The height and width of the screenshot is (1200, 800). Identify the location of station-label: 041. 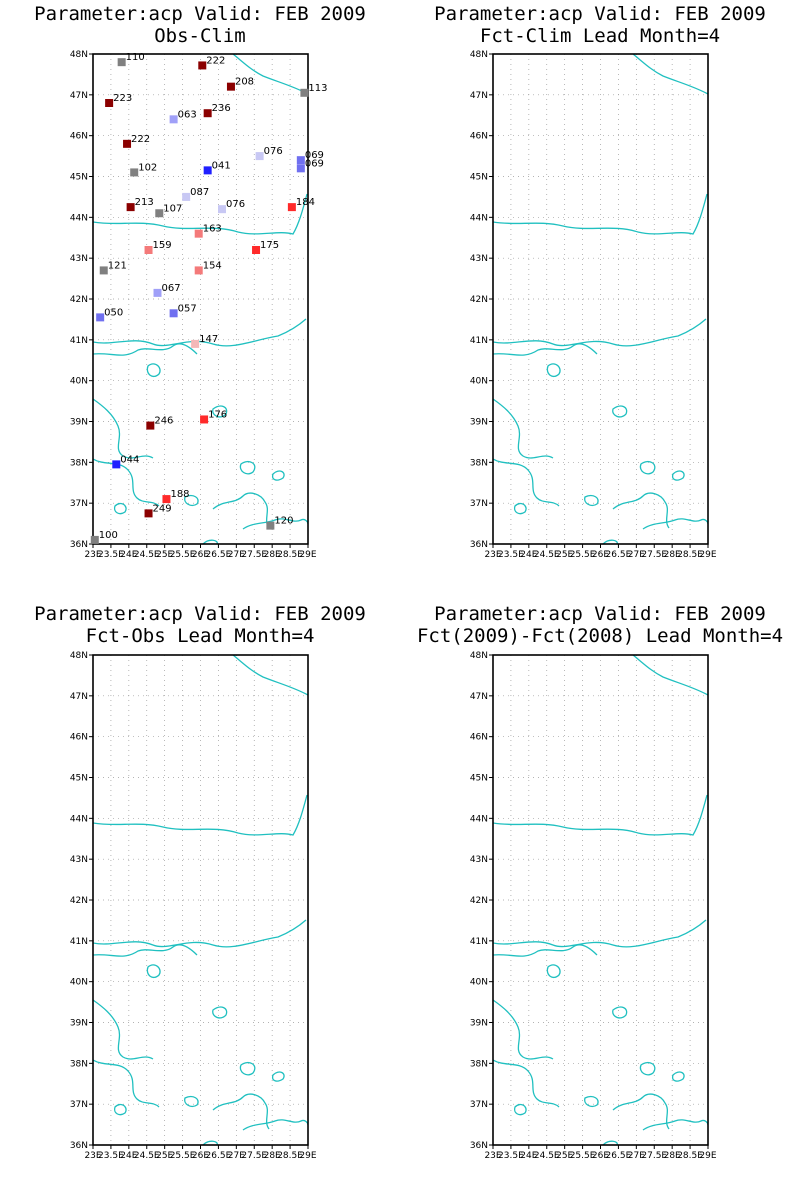
(221, 165).